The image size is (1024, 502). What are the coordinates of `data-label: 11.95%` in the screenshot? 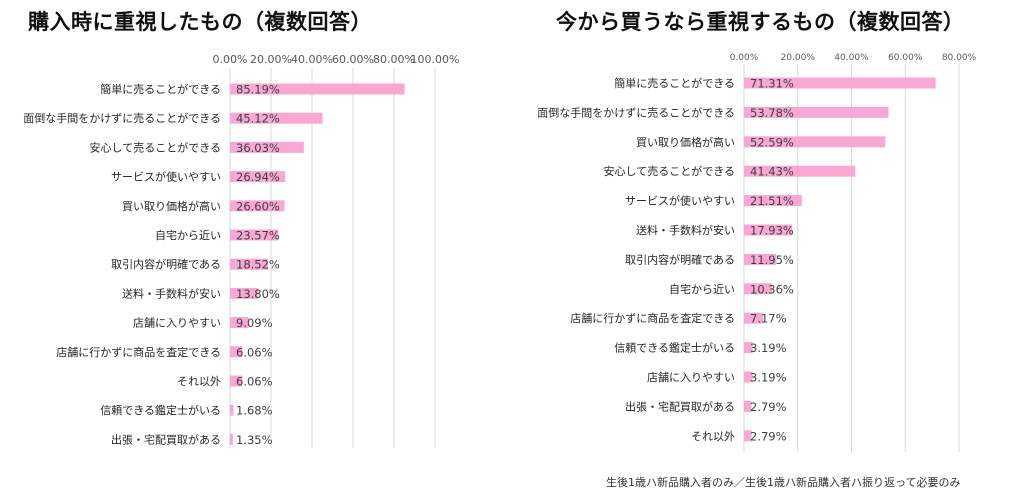 It's located at (772, 260).